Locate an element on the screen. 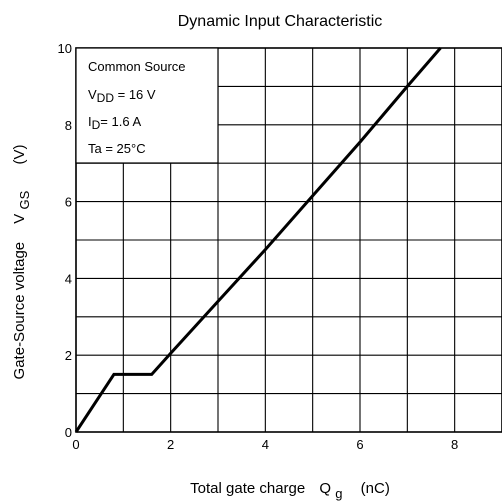 The image size is (502, 502). condition-ta: Ta = 25°C is located at coordinates (117, 148).